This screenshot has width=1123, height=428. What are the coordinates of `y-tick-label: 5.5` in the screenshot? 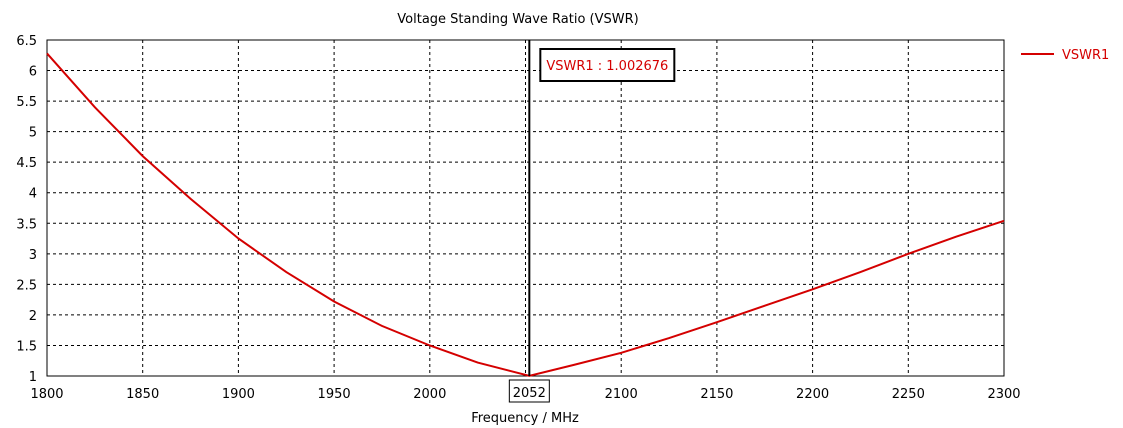 It's located at (26, 102).